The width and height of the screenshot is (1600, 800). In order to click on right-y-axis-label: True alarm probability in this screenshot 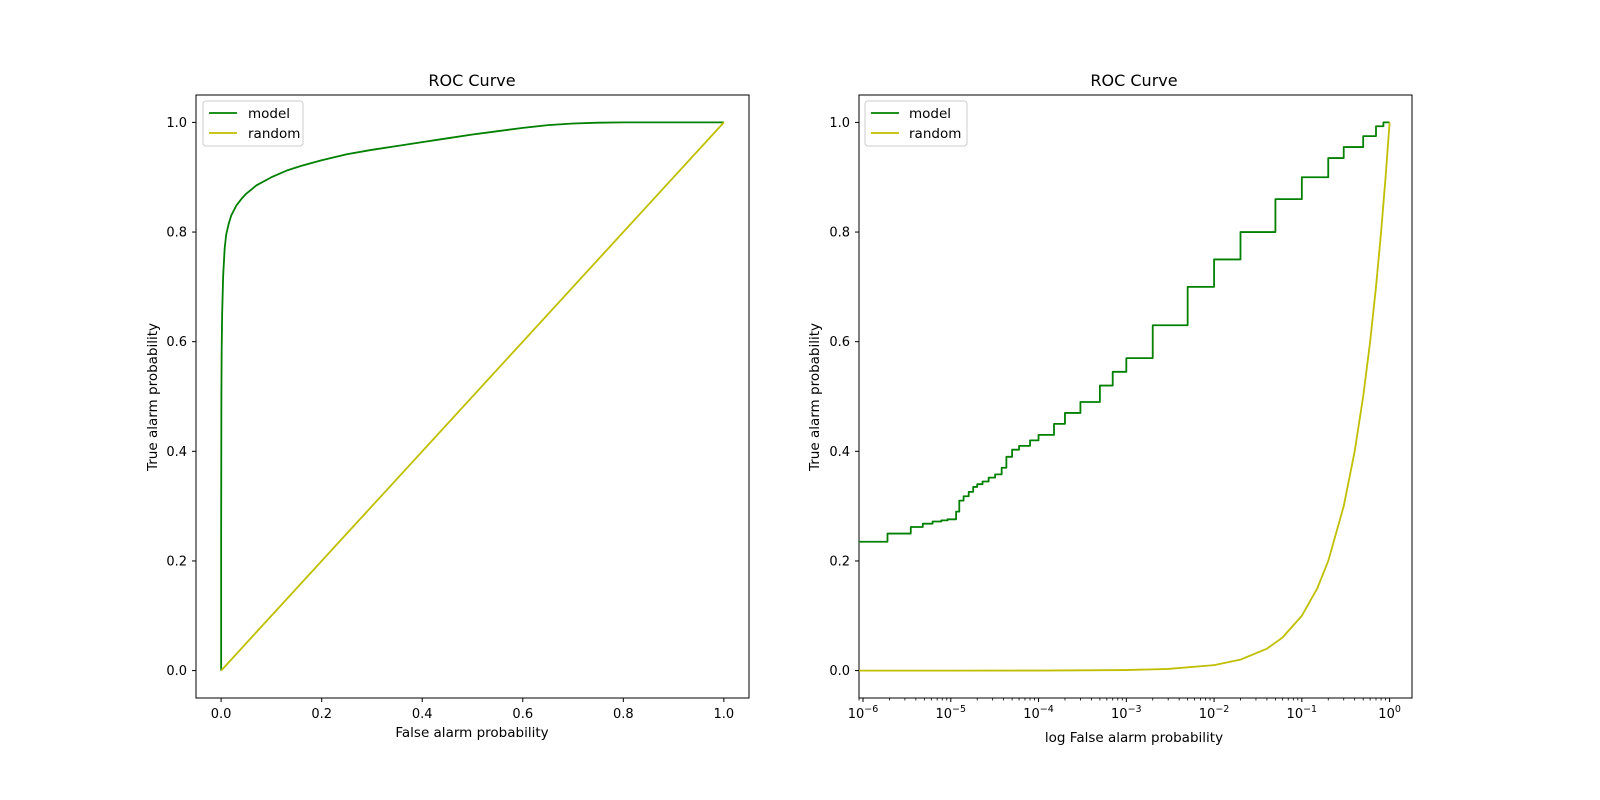, I will do `click(815, 397)`.